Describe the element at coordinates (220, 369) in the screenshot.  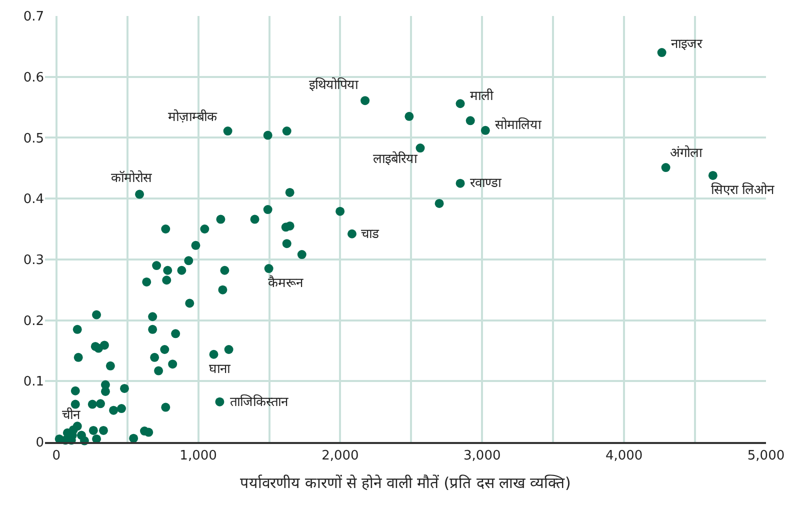
I see `annotation: घाना` at that location.